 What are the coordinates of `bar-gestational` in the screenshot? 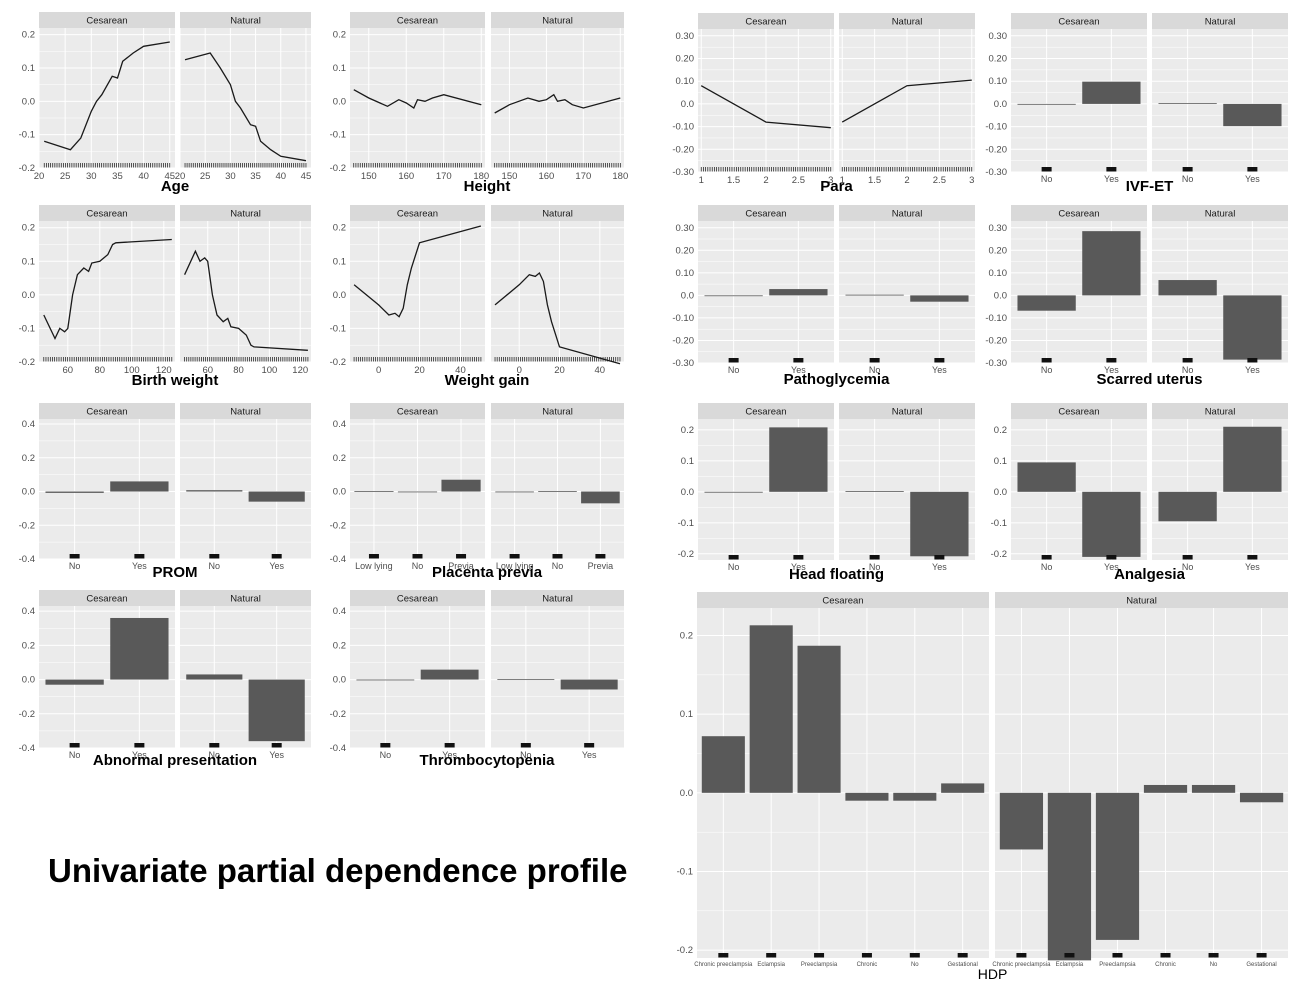 It's located at (1261, 797).